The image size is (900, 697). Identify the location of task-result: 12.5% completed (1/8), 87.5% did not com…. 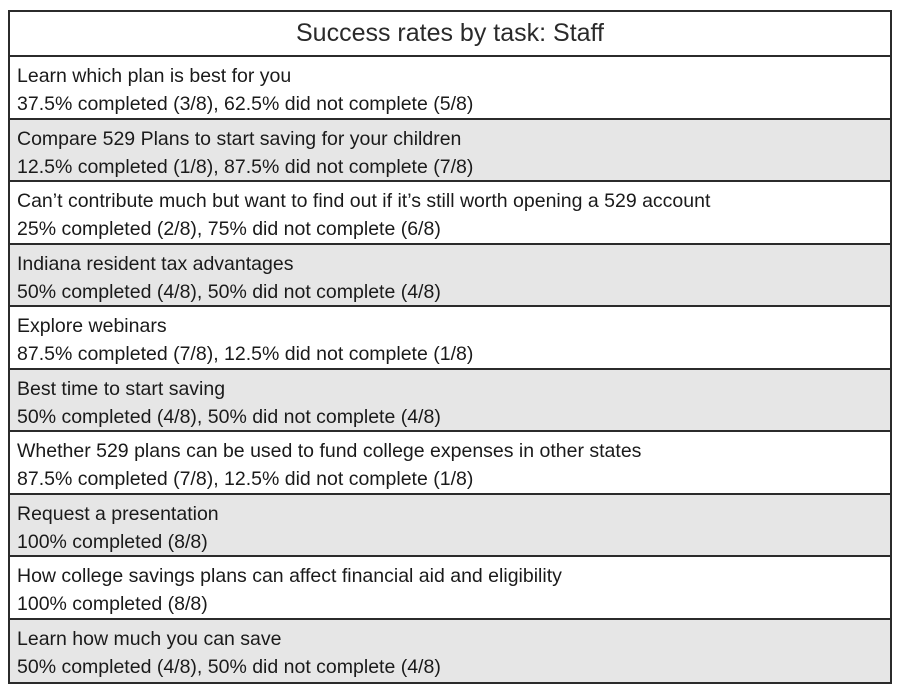
(245, 166).